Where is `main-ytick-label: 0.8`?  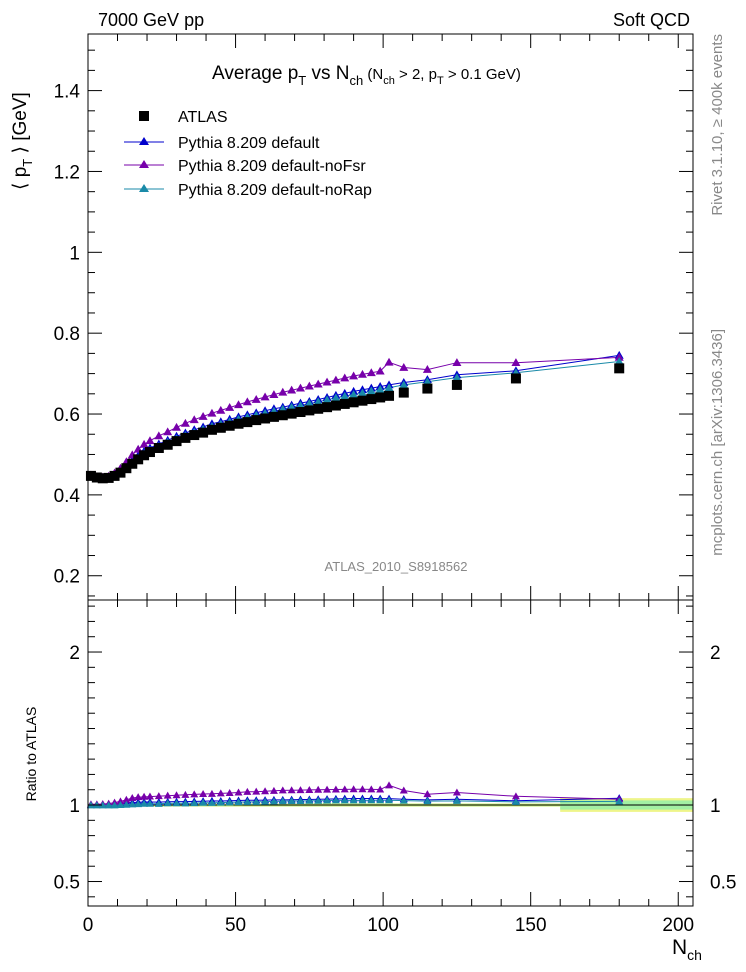
main-ytick-label: 0.8 is located at coordinates (67, 334).